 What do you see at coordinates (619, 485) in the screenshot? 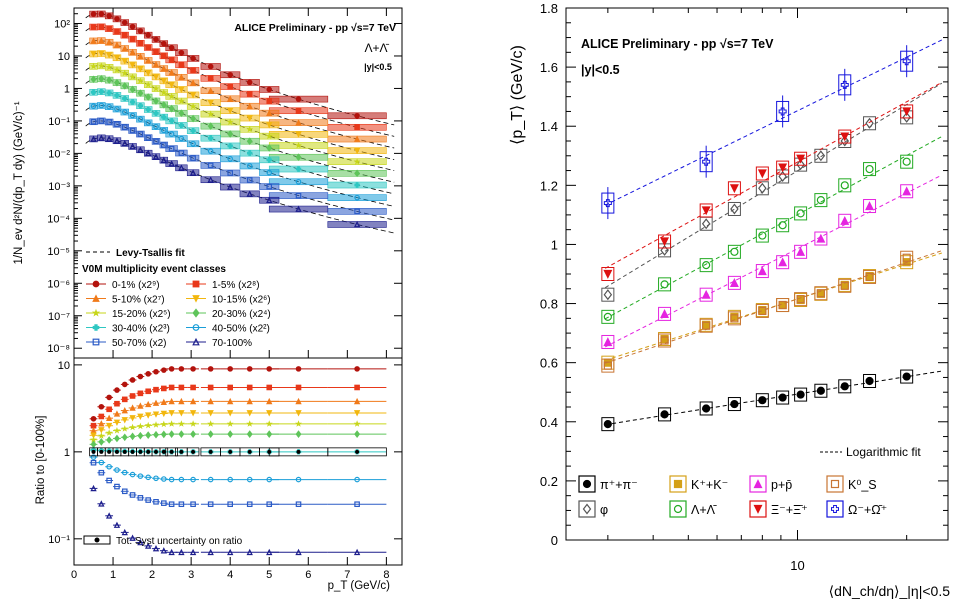
I see `legend-entry: π⁺+π⁻` at bounding box center [619, 485].